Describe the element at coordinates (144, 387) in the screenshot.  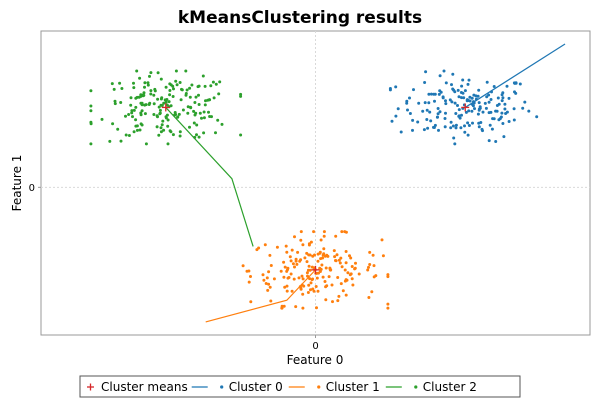
I see `legend-cluster-means-label: Cluster means` at that location.